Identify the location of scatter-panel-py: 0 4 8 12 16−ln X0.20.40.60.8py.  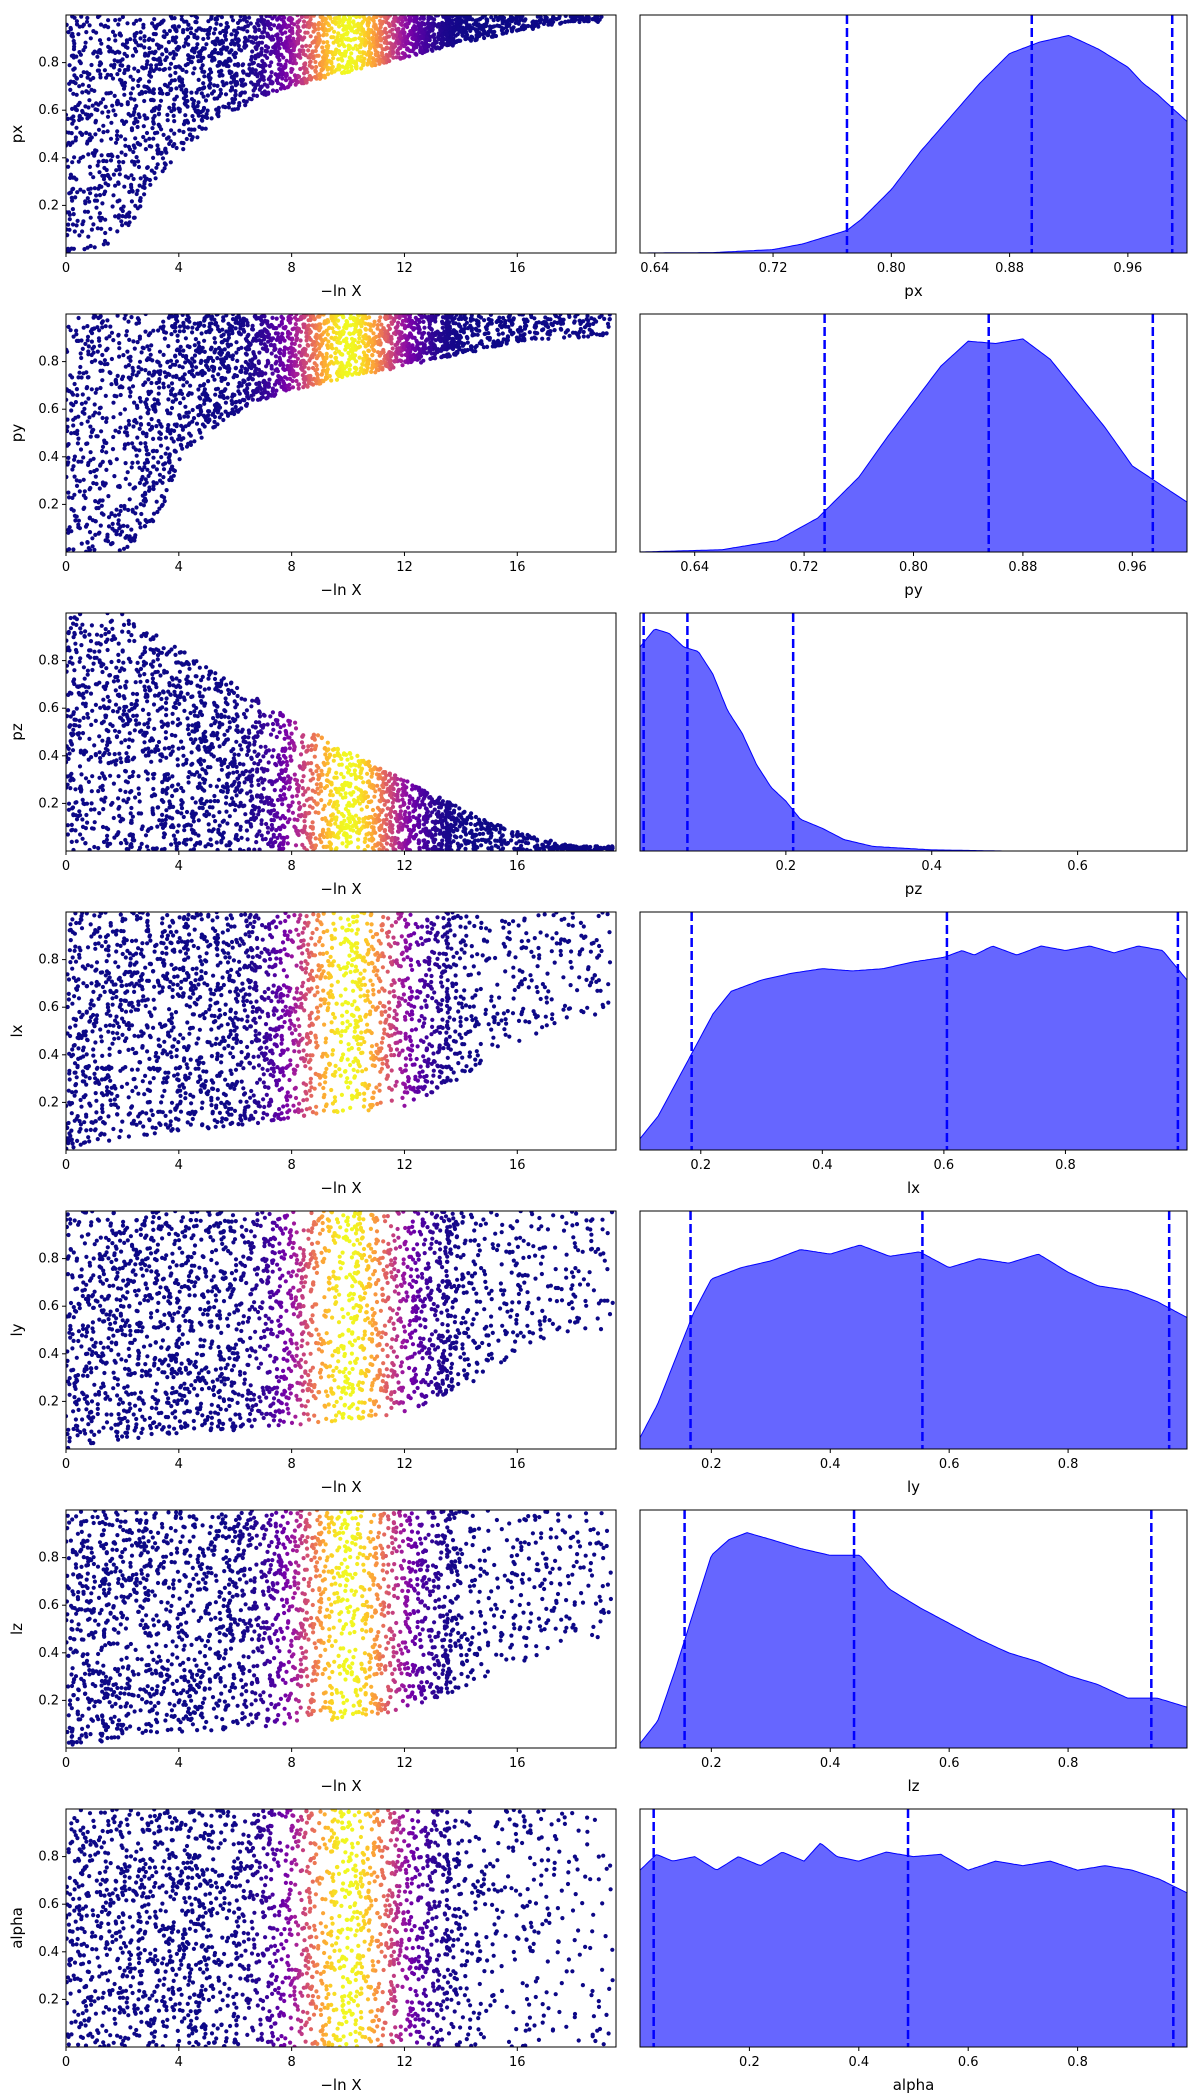
(312, 456).